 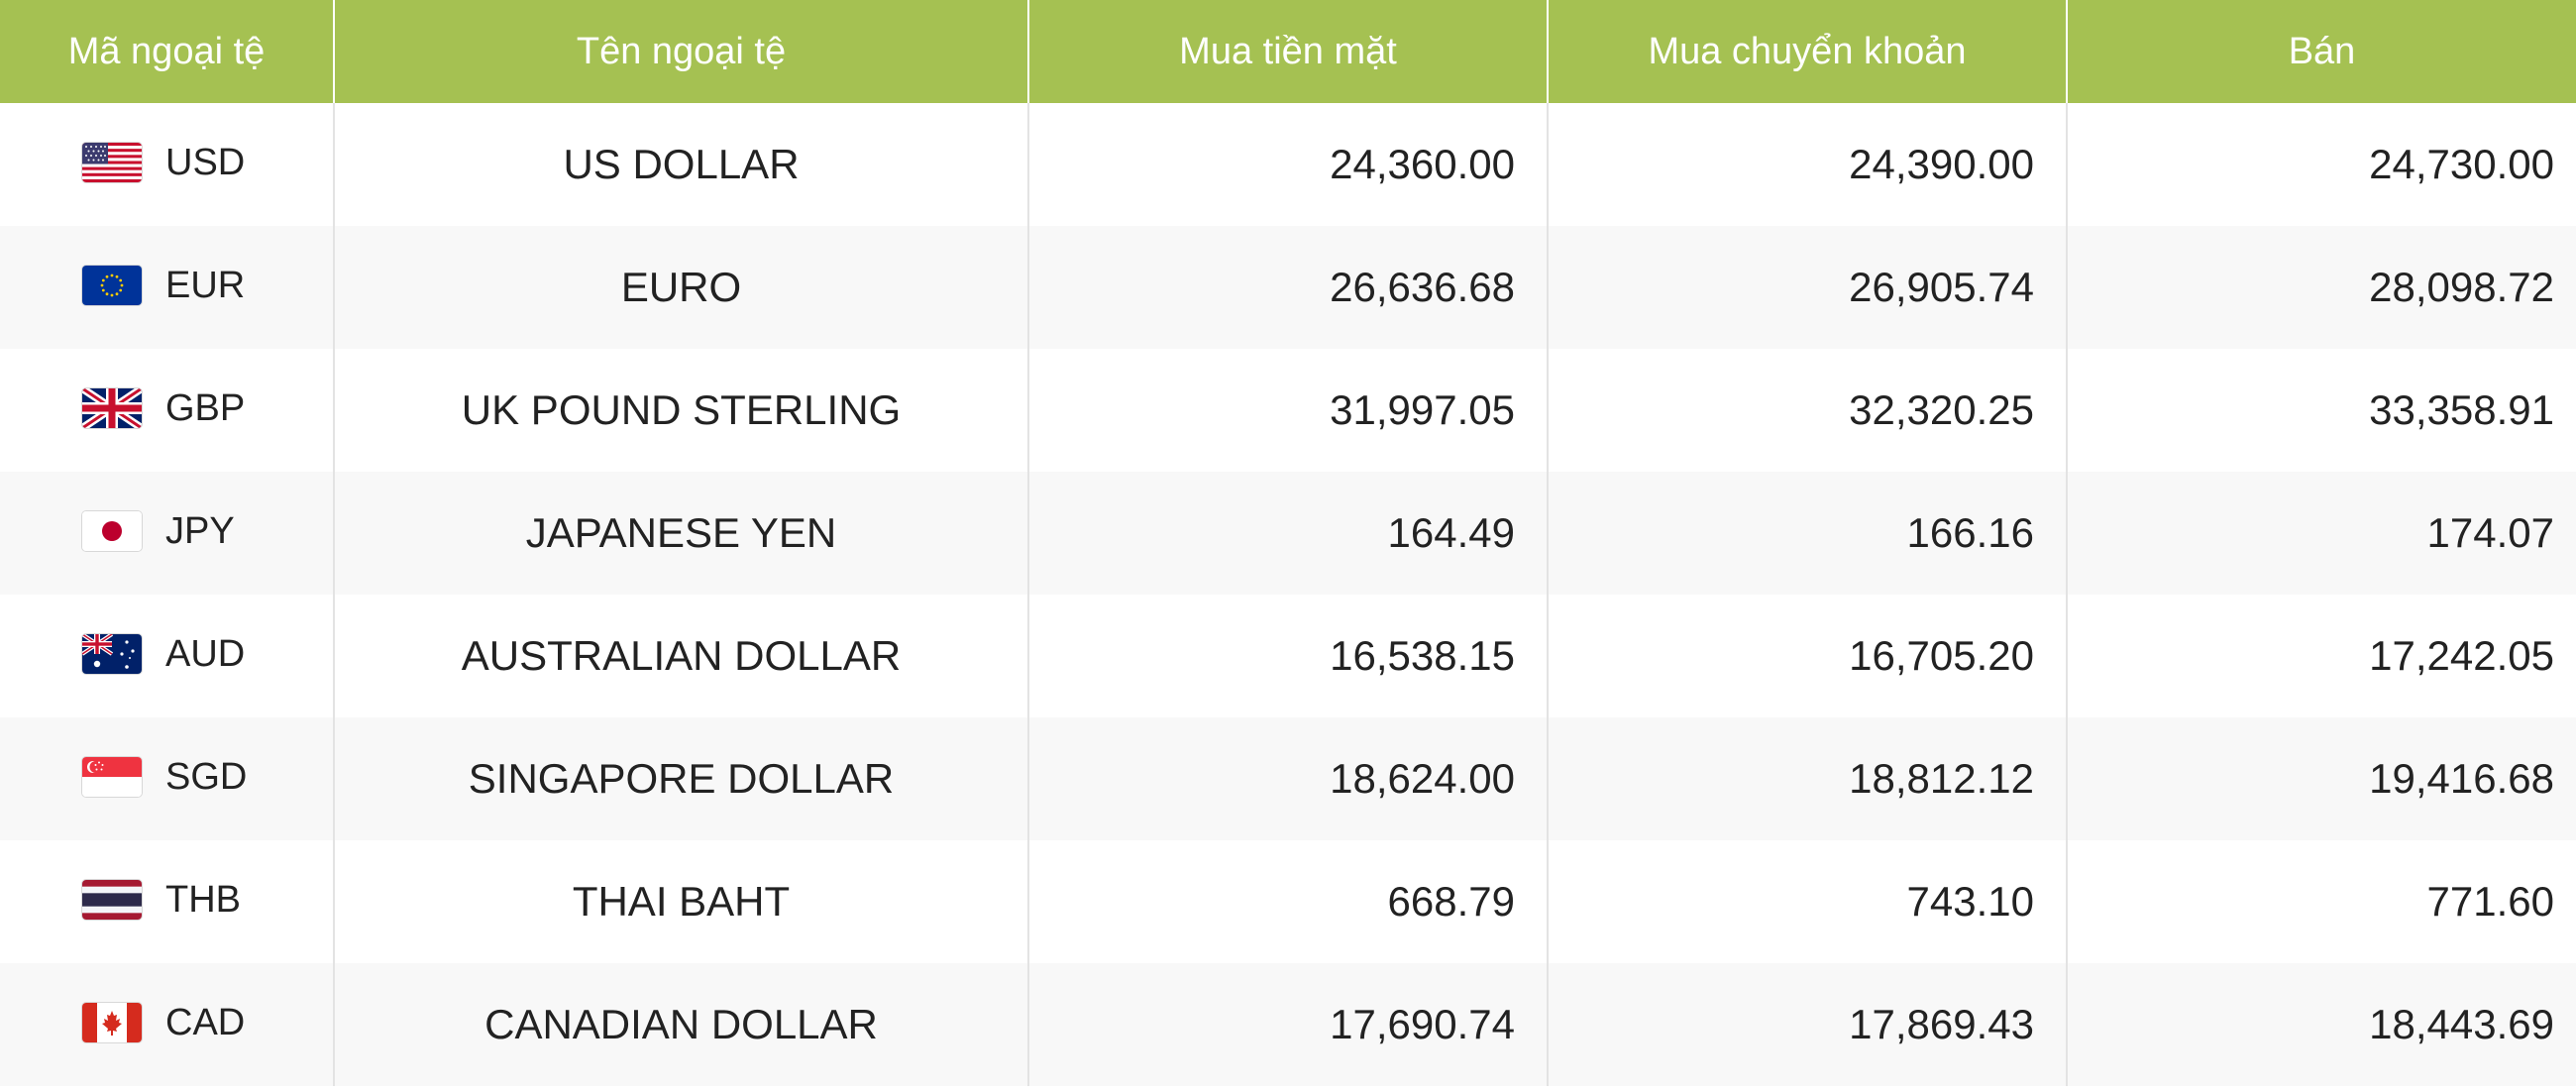 I want to click on currency-code-cell: SGD, so click(x=167, y=778).